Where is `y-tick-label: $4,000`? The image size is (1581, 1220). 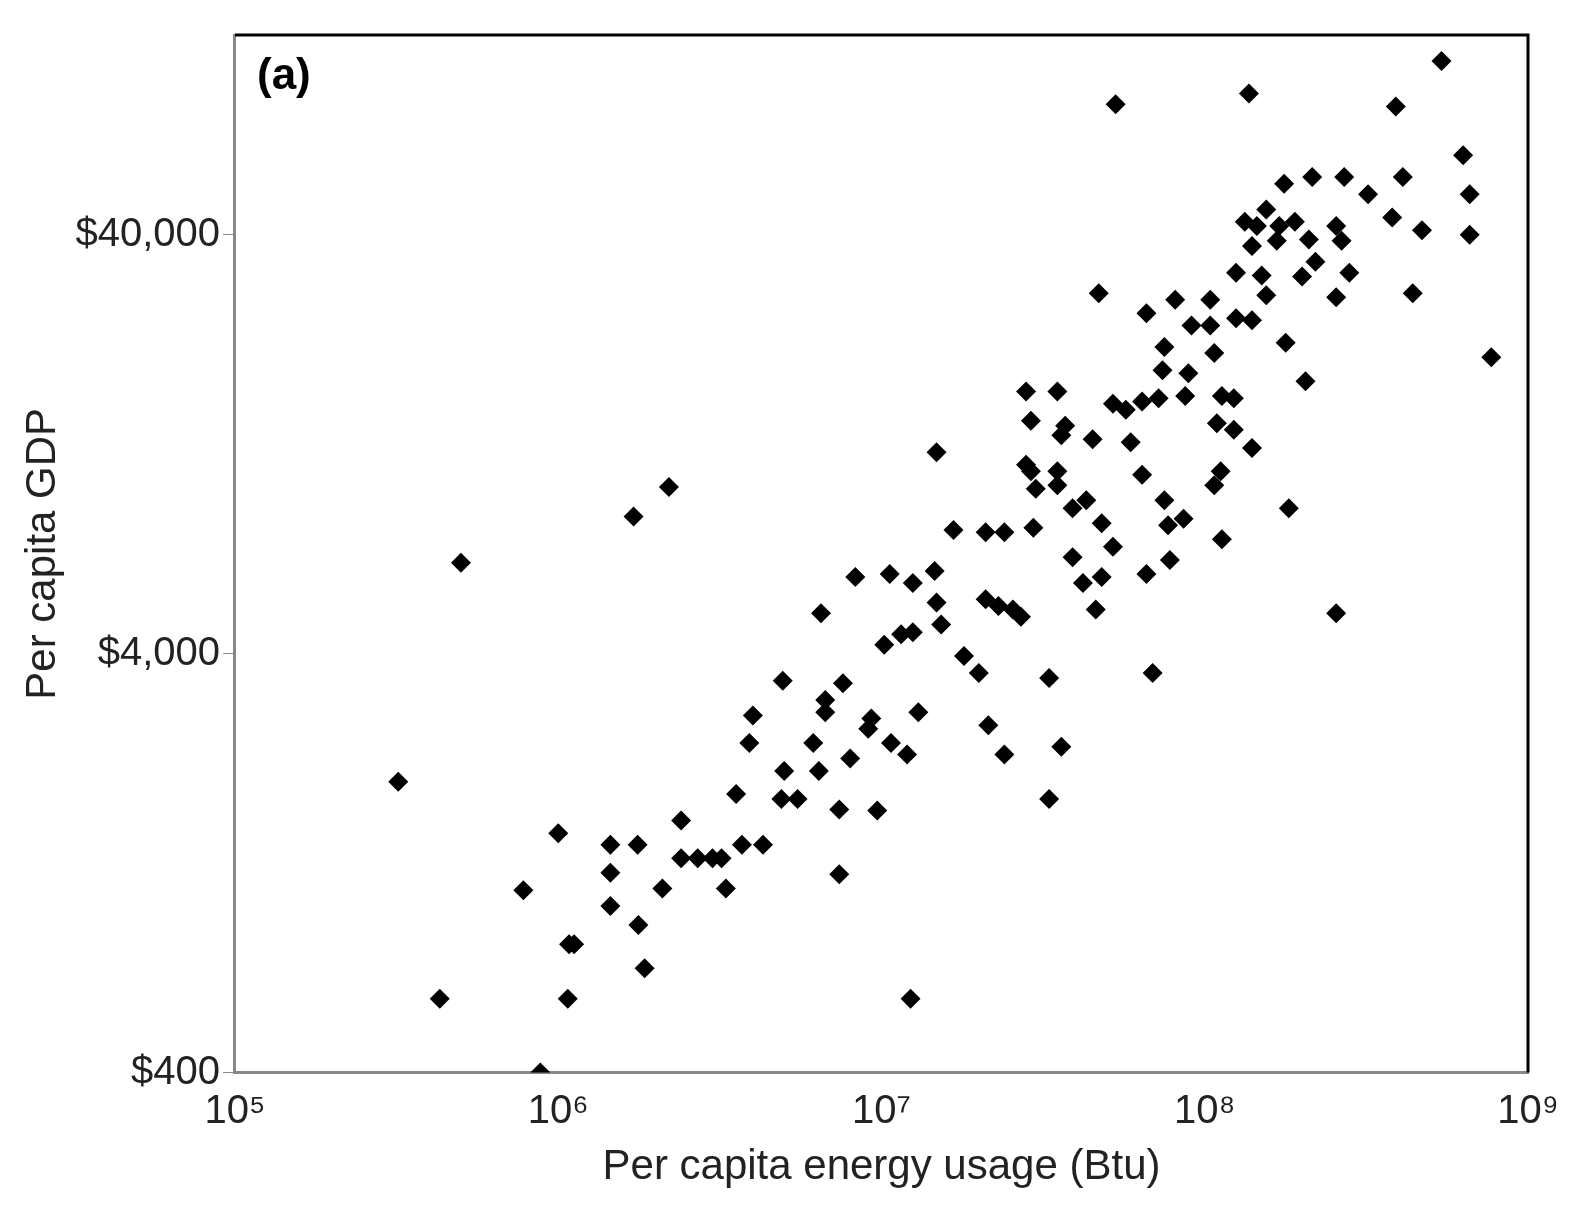 y-tick-label: $4,000 is located at coordinates (158, 650).